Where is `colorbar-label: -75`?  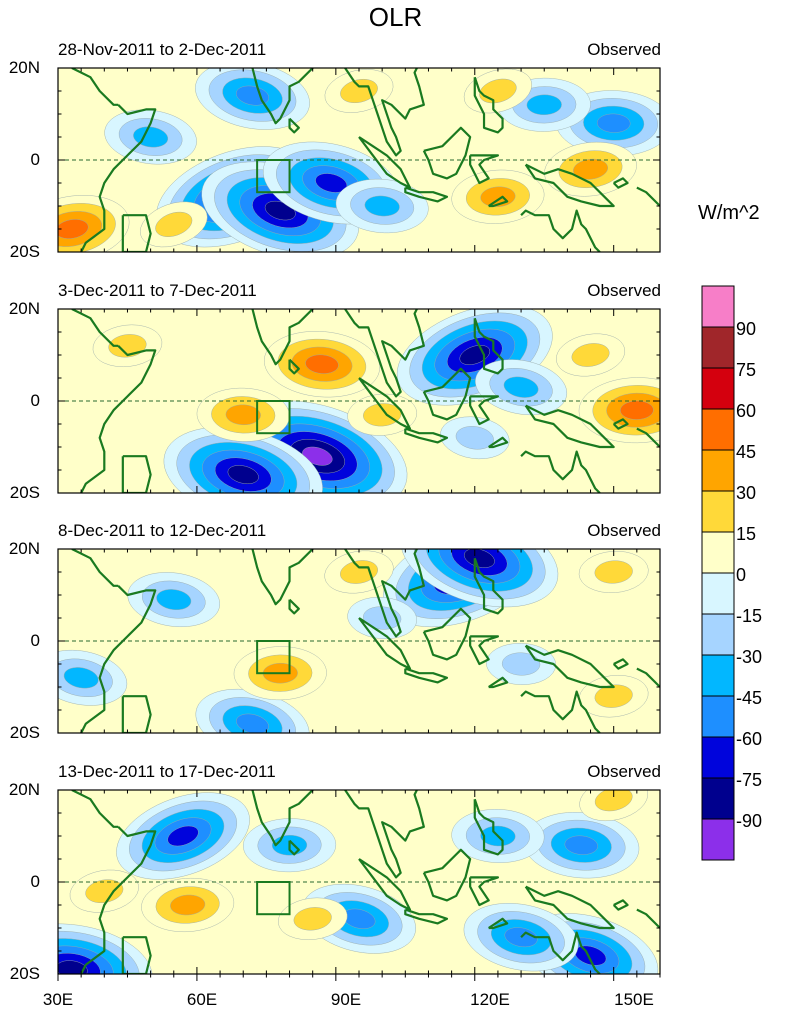 colorbar-label: -75 is located at coordinates (749, 780).